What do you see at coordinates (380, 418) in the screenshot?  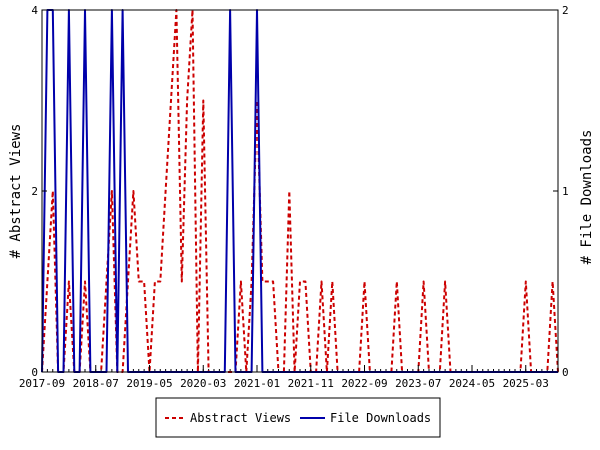 I see `legend-label-file-downloads: File Downloads` at bounding box center [380, 418].